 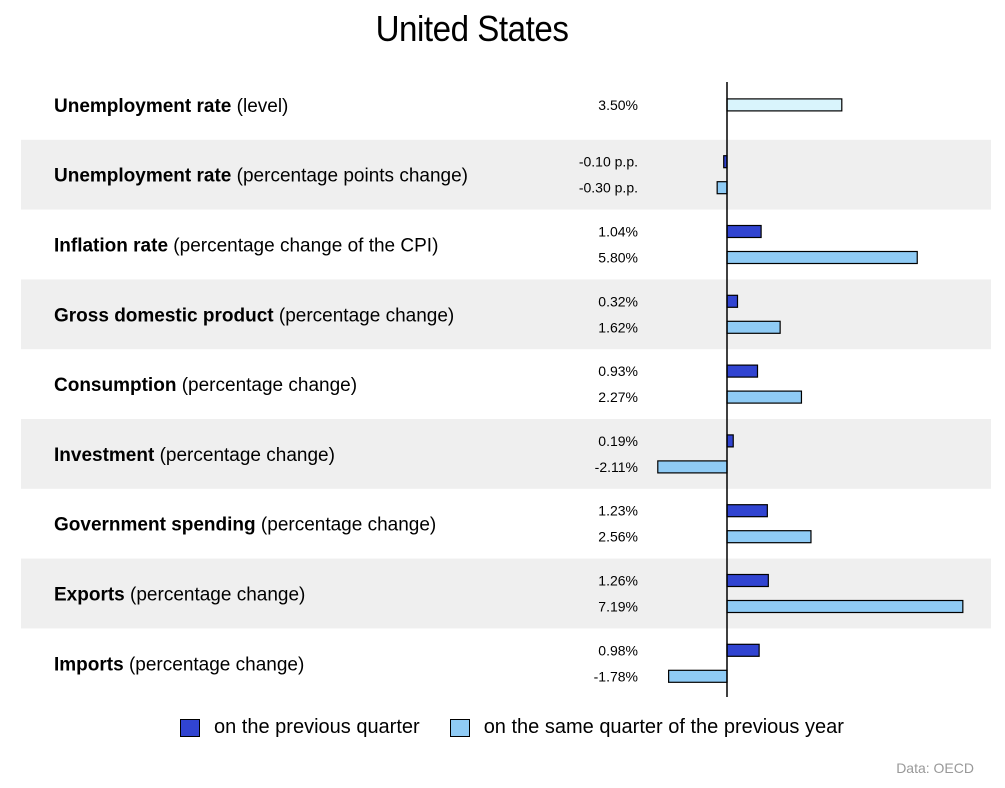 What do you see at coordinates (317, 727) in the screenshot?
I see `legend-label-previous-quarter: on the previous quarter` at bounding box center [317, 727].